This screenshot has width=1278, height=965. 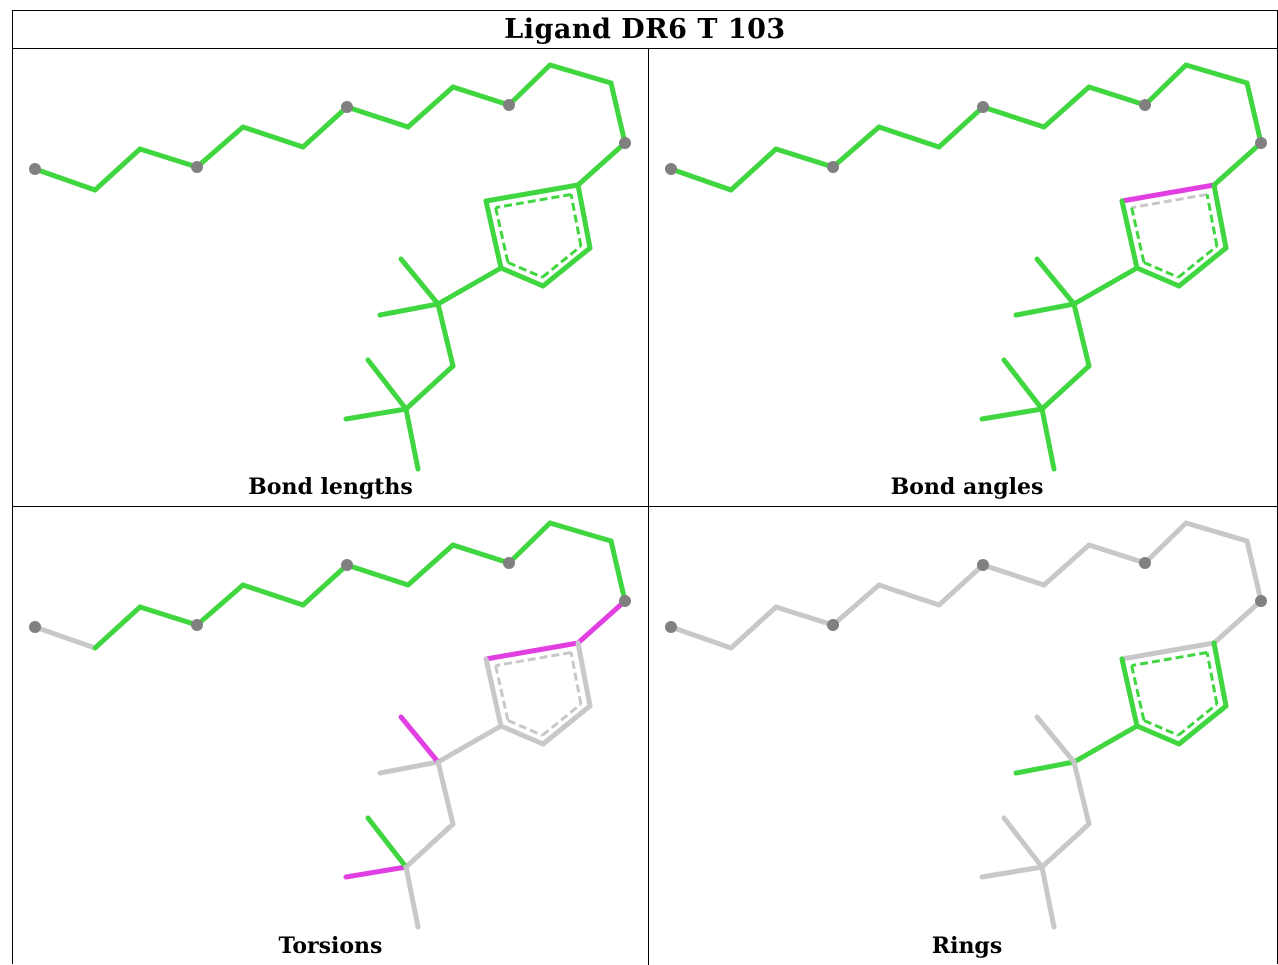 What do you see at coordinates (330, 946) in the screenshot?
I see `panel-caption: Torsions` at bounding box center [330, 946].